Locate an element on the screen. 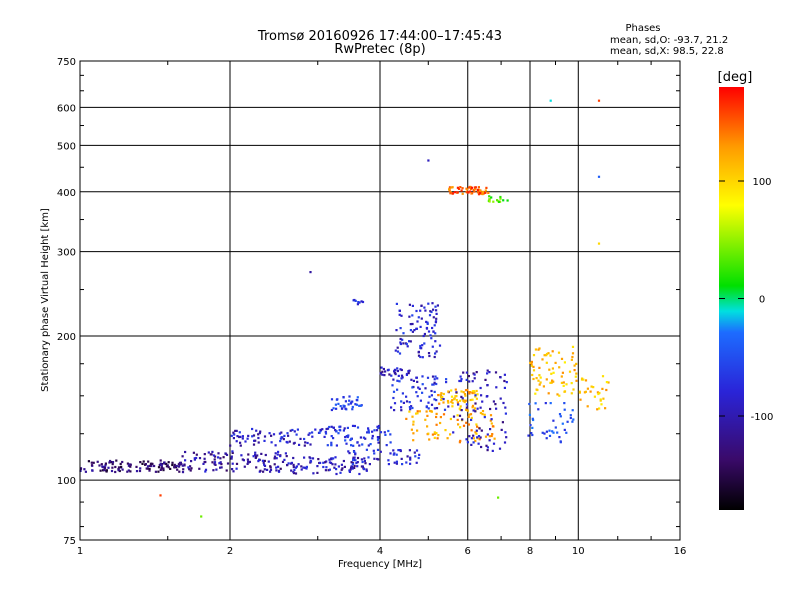  x-axis-label: Frequency [MHz] is located at coordinates (380, 564).